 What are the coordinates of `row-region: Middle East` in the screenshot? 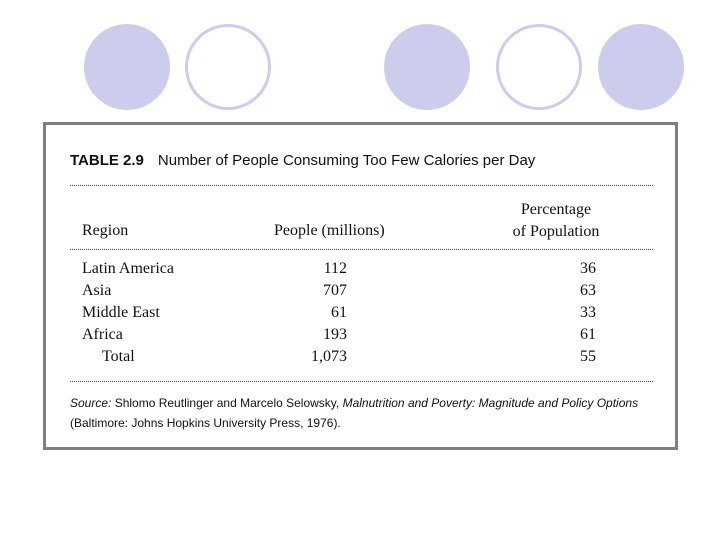 It's located at (121, 312).